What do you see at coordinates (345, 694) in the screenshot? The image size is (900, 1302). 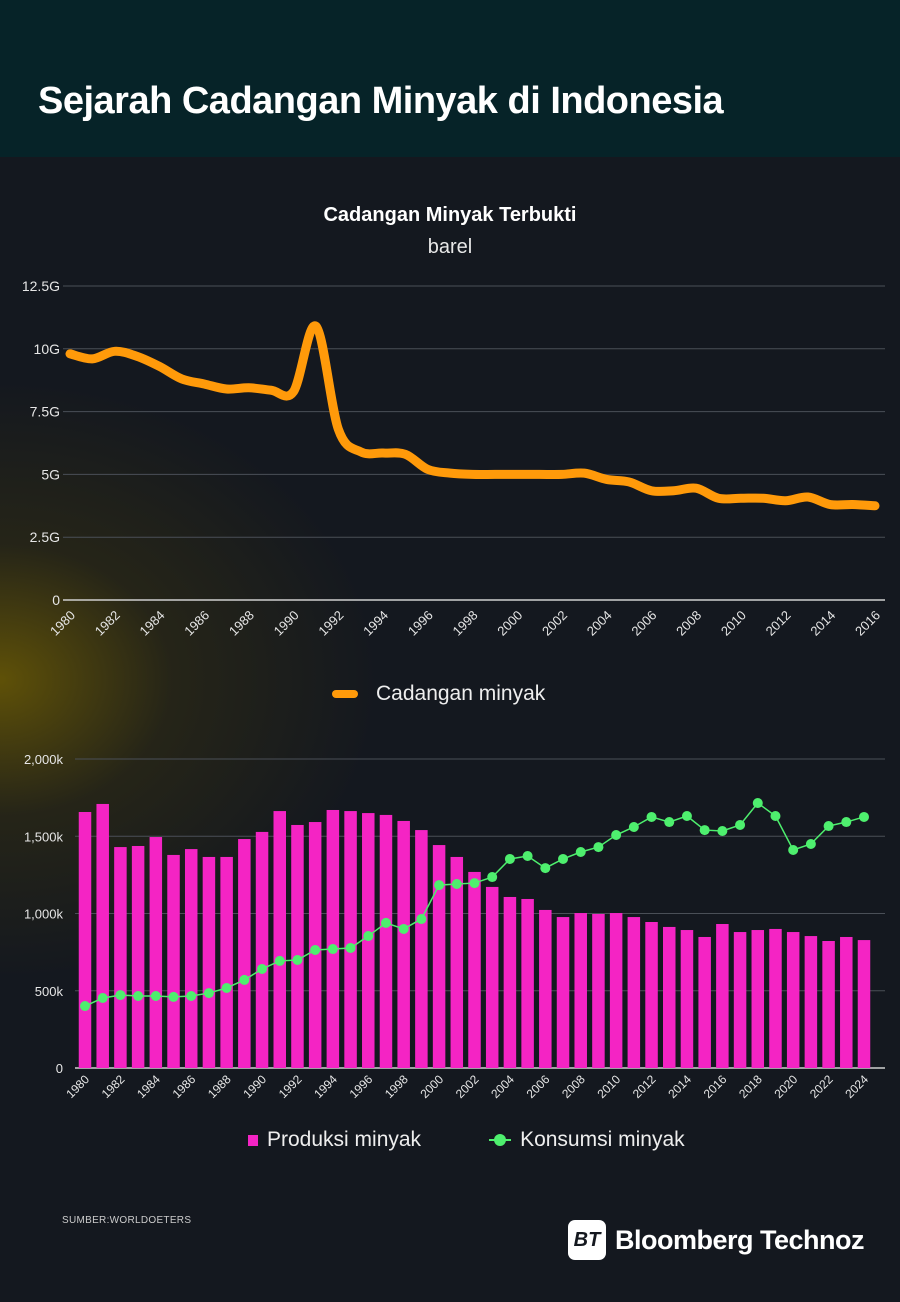 I see `legend-line-icon` at bounding box center [345, 694].